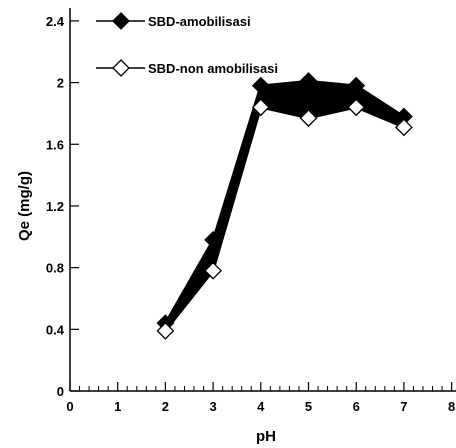  Describe the element at coordinates (213, 68) in the screenshot. I see `legend-label: SBD-non amobilisasi` at that location.